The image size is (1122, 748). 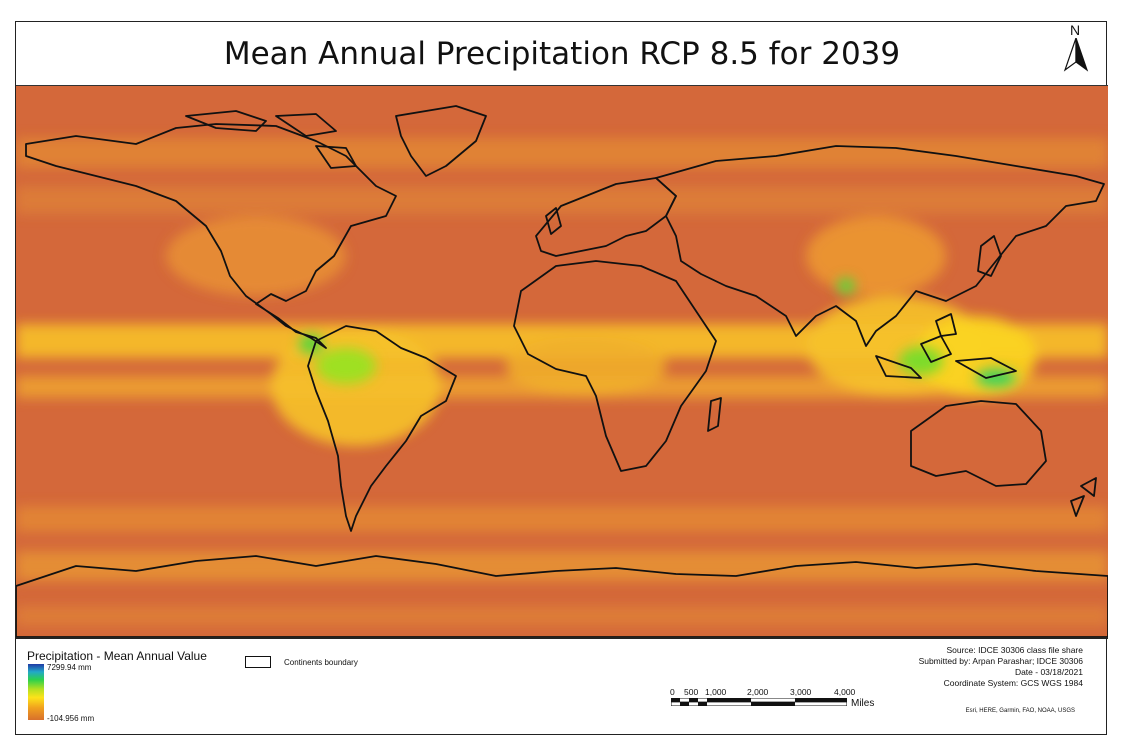 What do you see at coordinates (1000, 661) in the screenshot?
I see `submitted-by-text: Submitted by: Arpan Parashar; IDCE 30306` at bounding box center [1000, 661].